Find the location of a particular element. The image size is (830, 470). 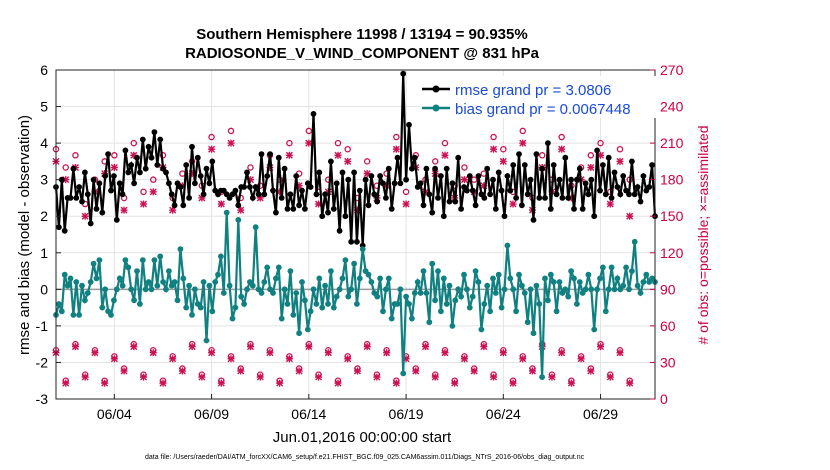

y-tick-label: 2 is located at coordinates (44, 216).